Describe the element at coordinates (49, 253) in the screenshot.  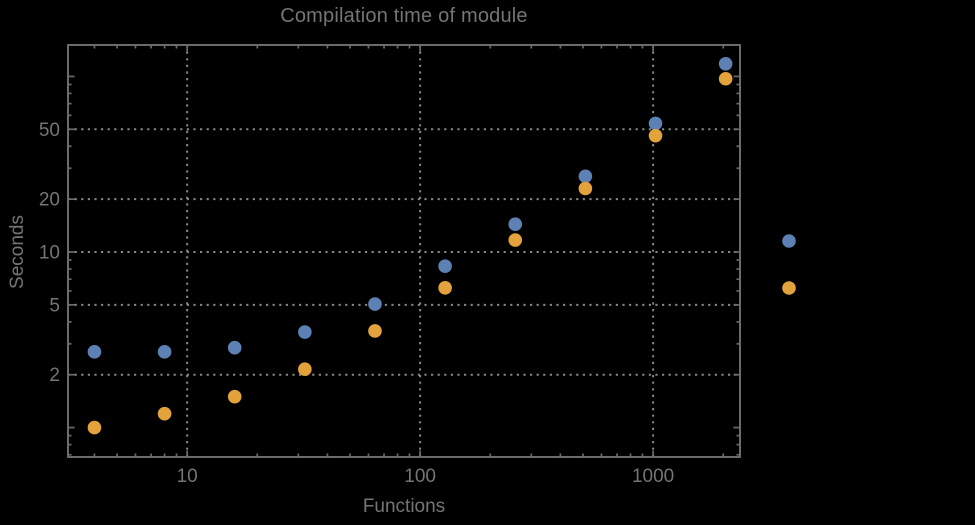
I see `y-tick-label: 10` at that location.